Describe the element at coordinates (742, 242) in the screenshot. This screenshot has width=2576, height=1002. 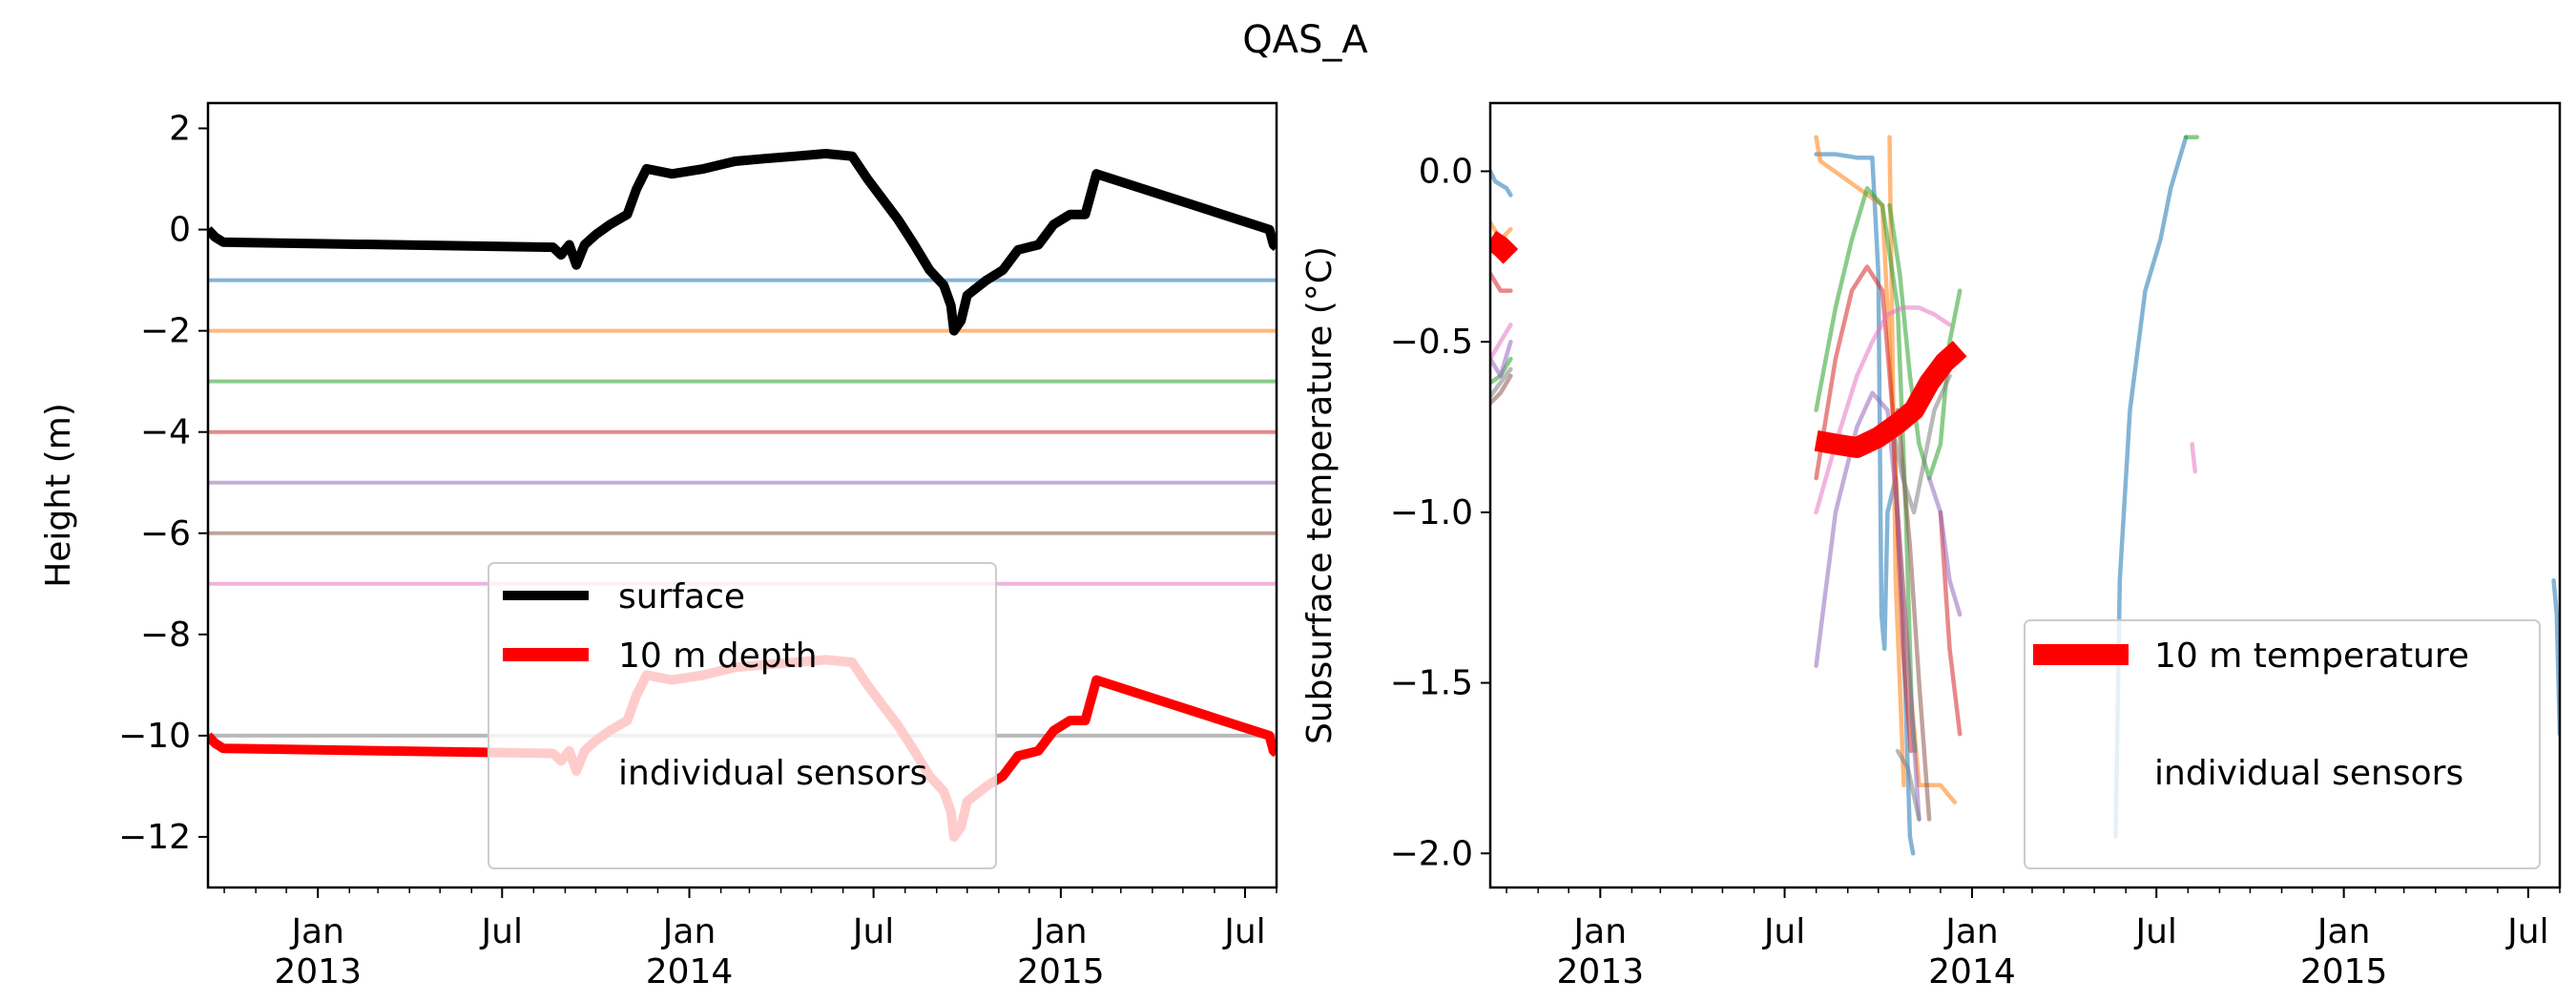
I see `surface-line` at that location.